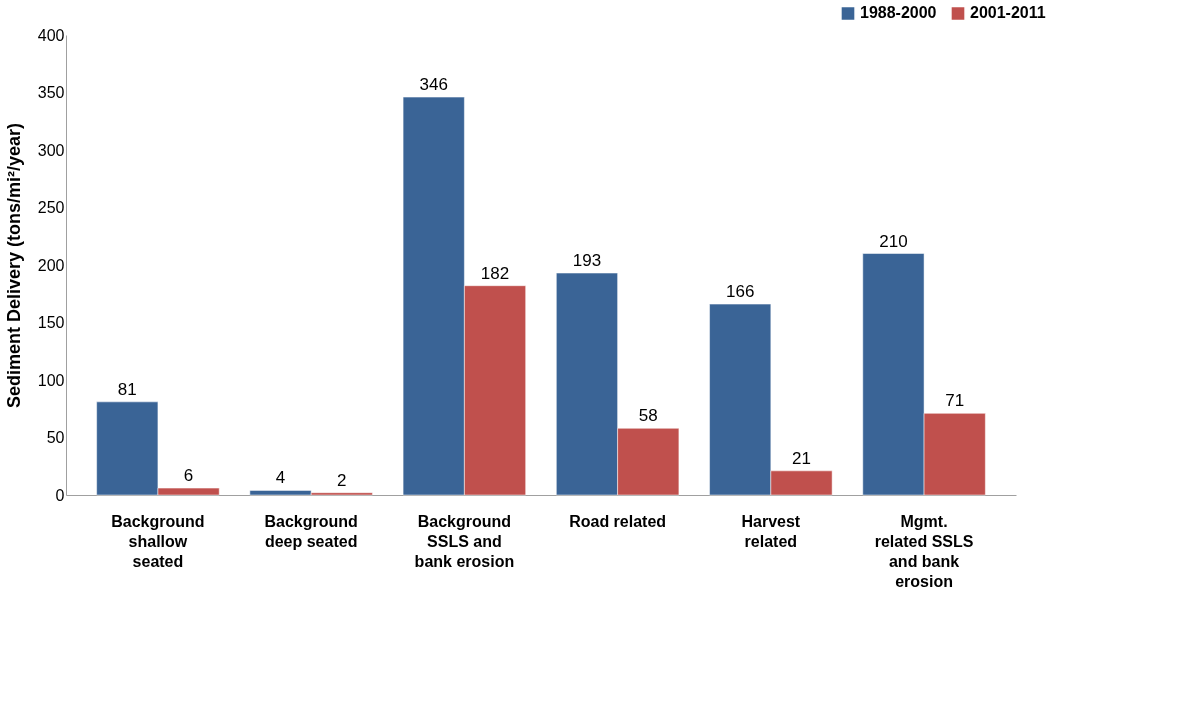  I want to click on data-label: 81, so click(127, 389).